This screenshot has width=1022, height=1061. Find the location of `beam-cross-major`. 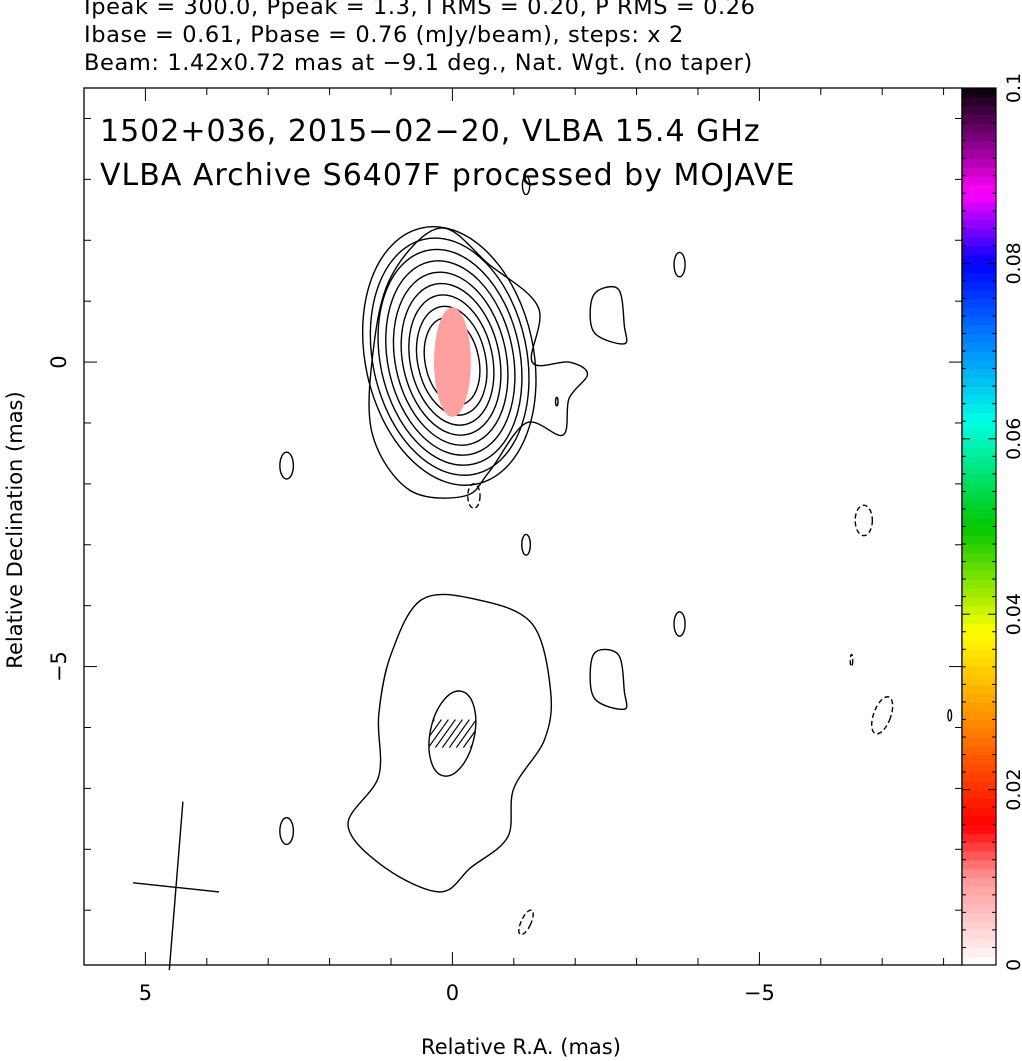

beam-cross-major is located at coordinates (176, 886).